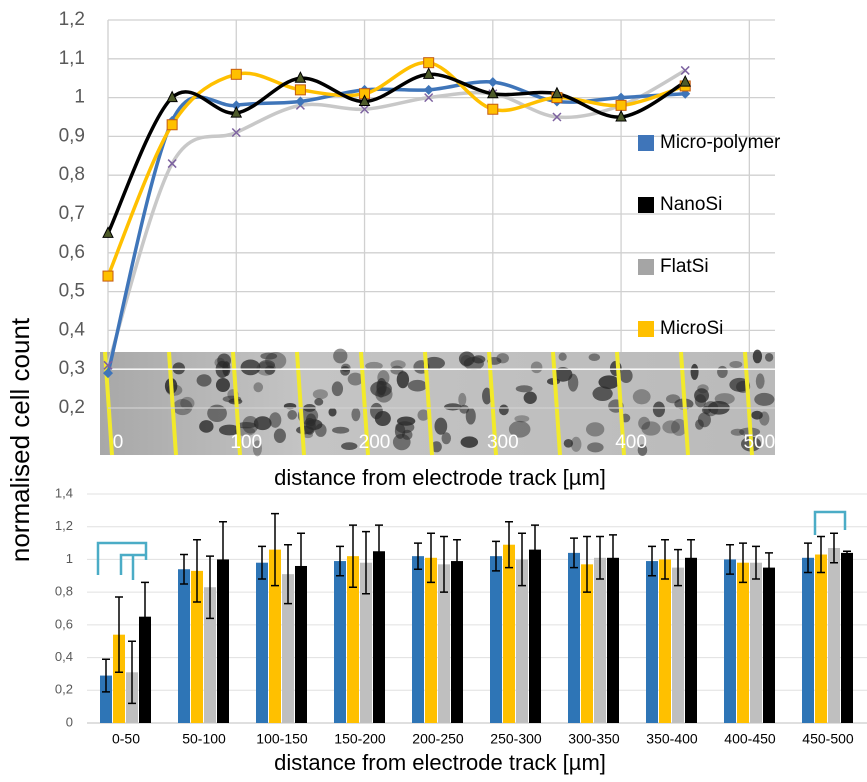  Describe the element at coordinates (672, 739) in the screenshot. I see `x-tick-label: 350-400` at that location.